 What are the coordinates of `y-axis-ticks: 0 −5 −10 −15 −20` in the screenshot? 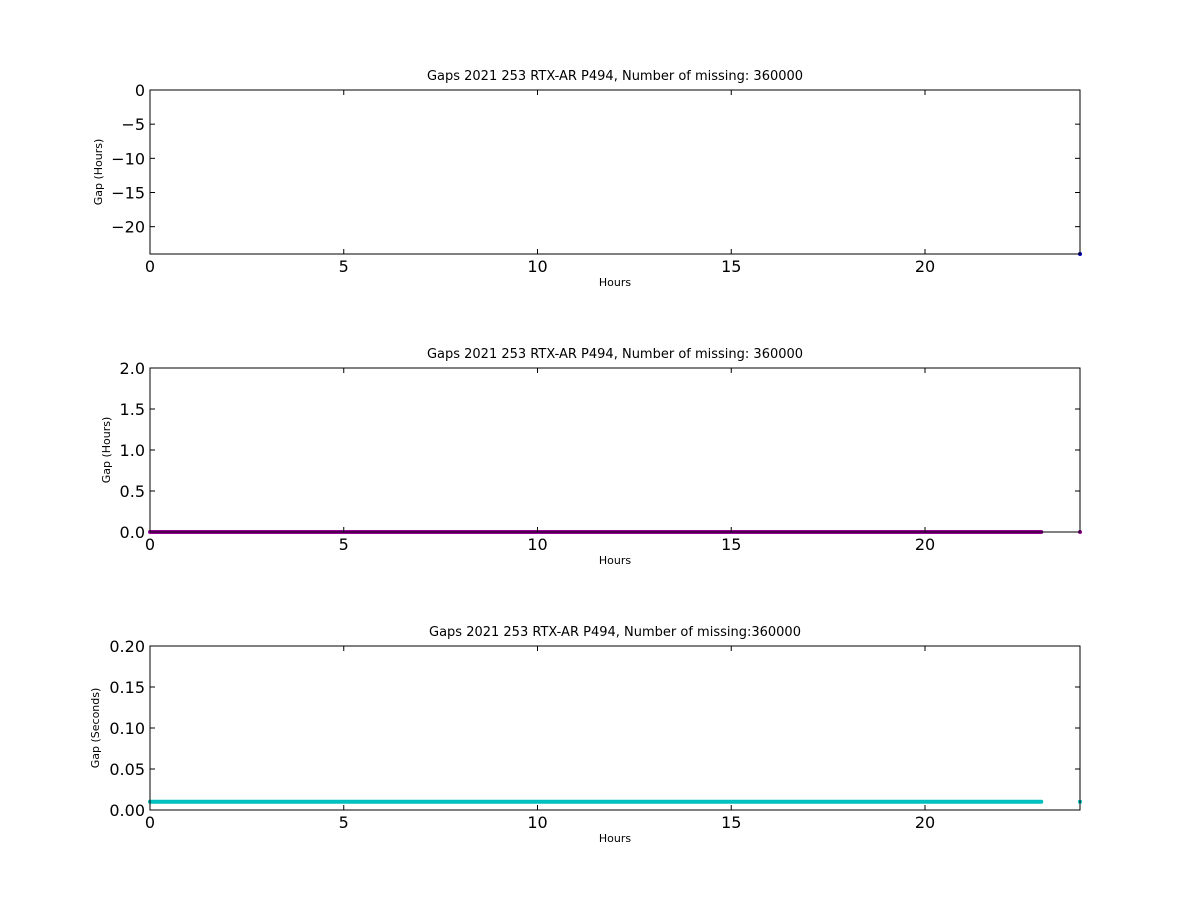 It's located at (595, 159).